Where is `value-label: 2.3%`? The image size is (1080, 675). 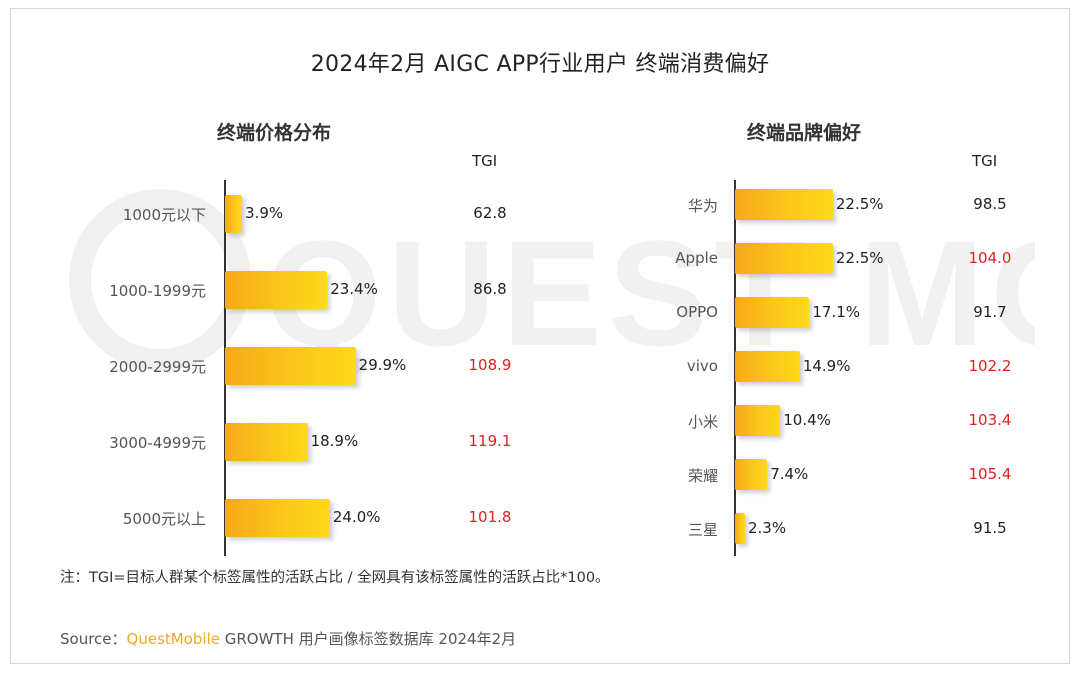 value-label: 2.3% is located at coordinates (767, 527).